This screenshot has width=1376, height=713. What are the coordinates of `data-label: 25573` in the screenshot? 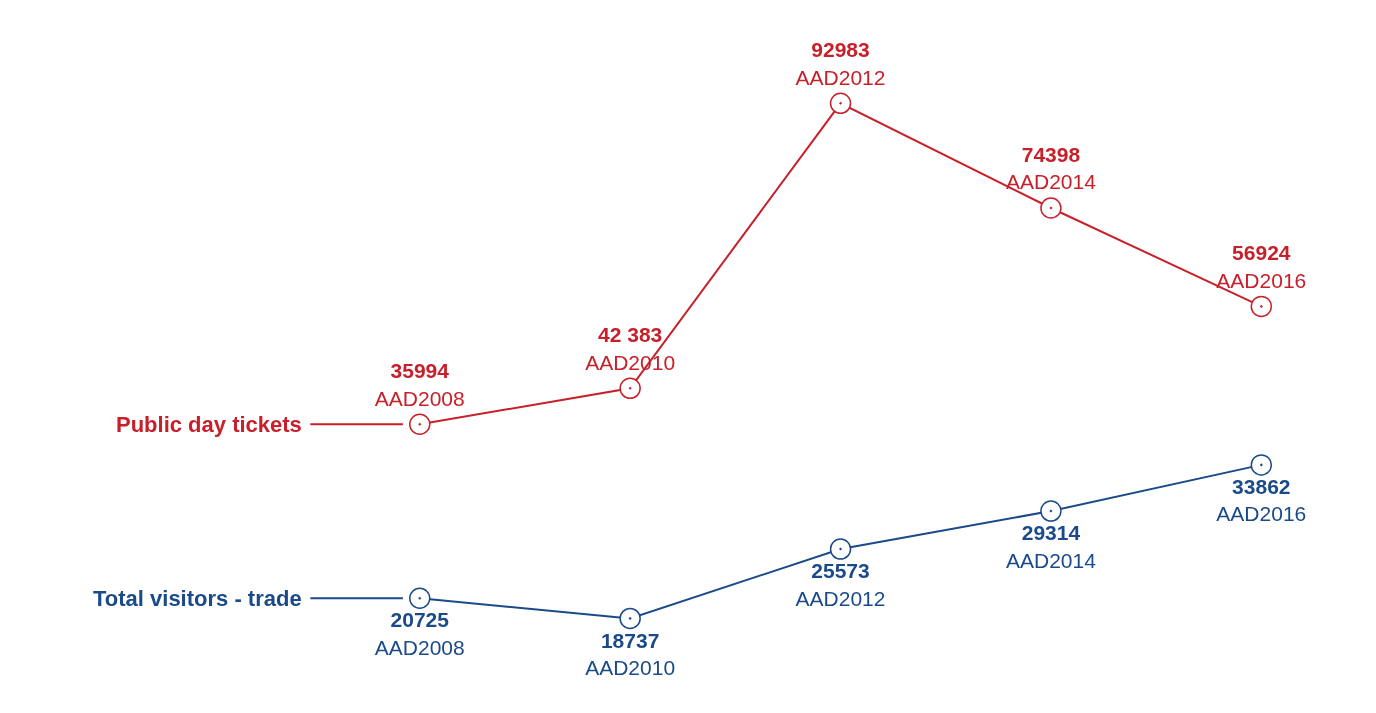 It's located at (840, 571).